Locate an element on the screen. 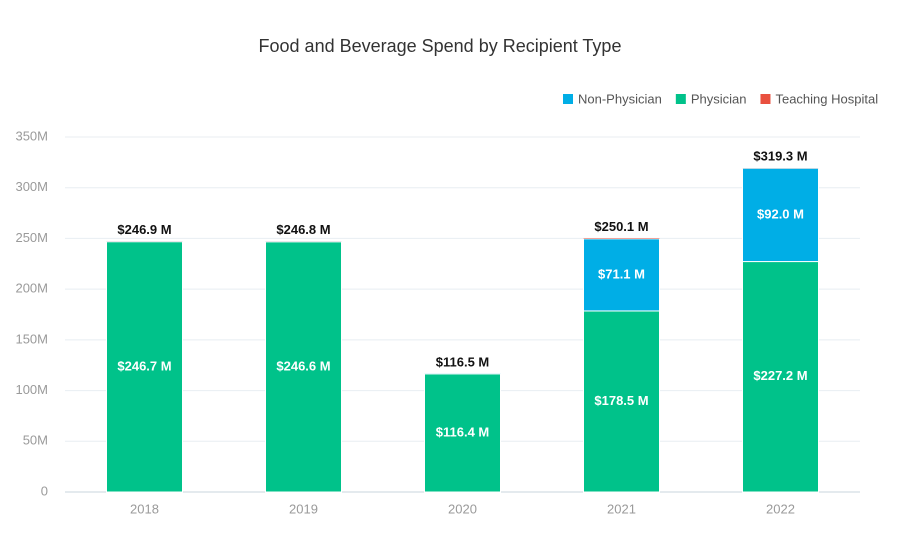 This screenshot has height=539, width=900. y-tick-label: 50M is located at coordinates (35, 440).